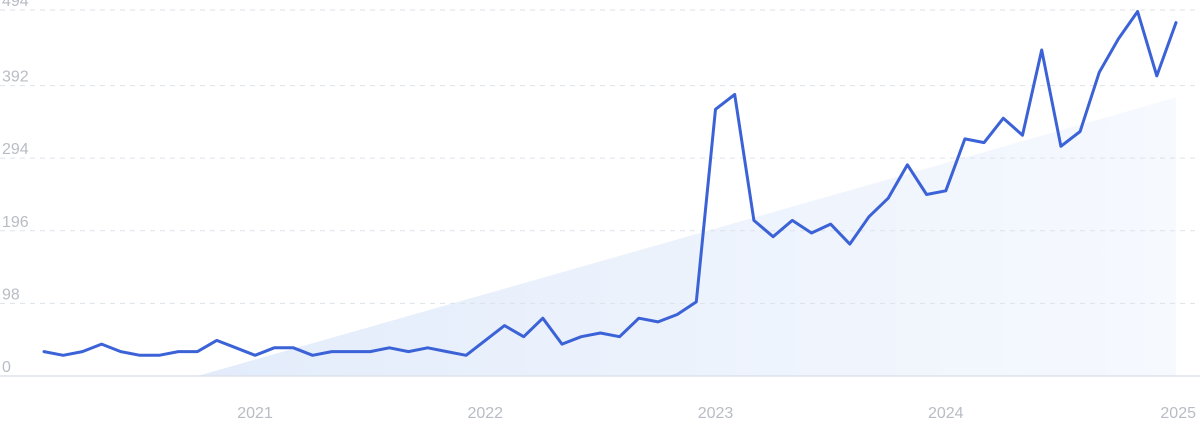 This screenshot has height=432, width=1200. I want to click on x-tick-label: 2021, so click(255, 413).